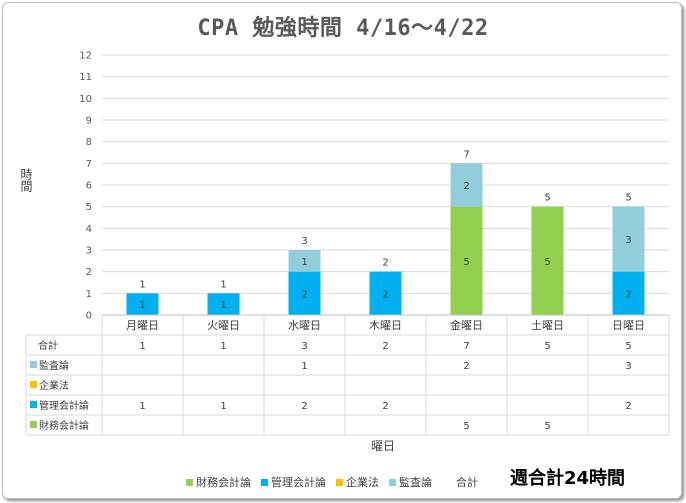  I want to click on legend-total-label: 合計, so click(467, 482).